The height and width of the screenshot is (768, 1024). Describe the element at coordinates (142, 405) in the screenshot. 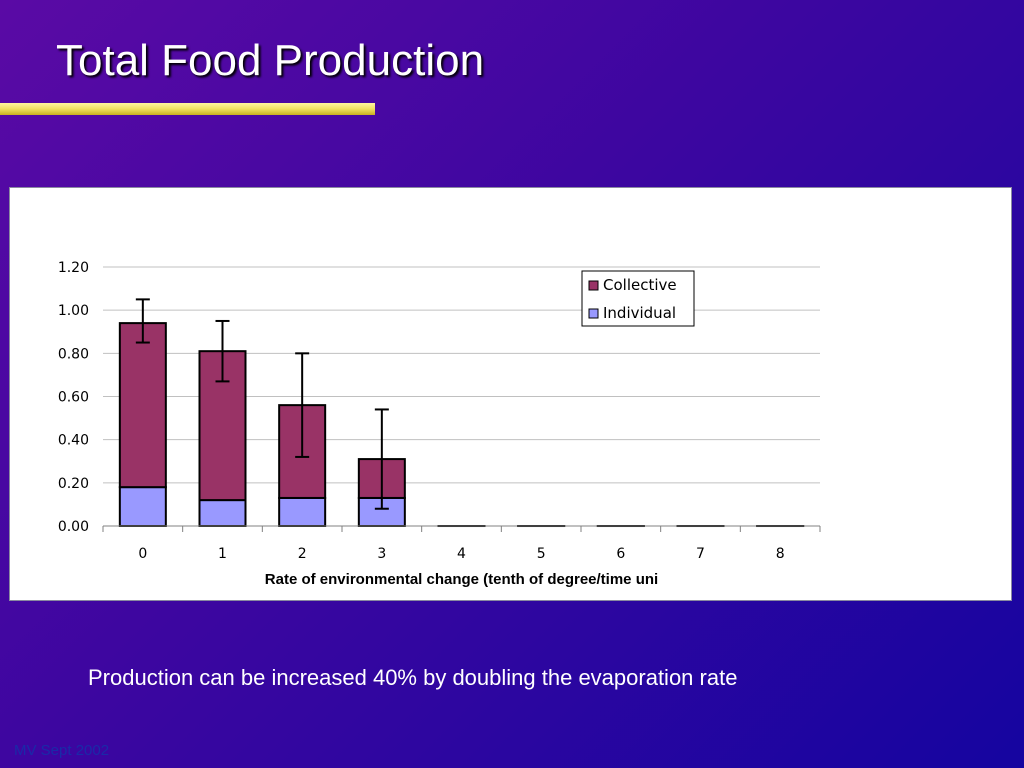

I see `bar-collective` at that location.